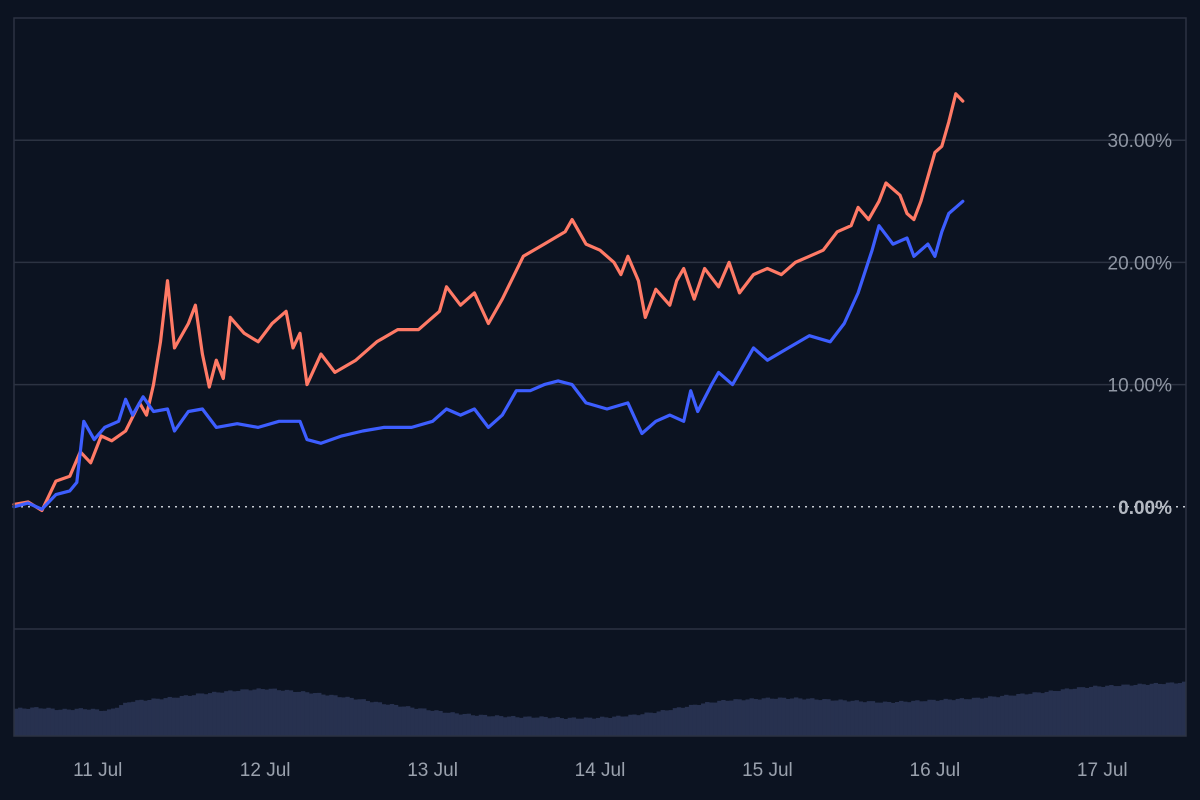 This screenshot has width=1200, height=800. What do you see at coordinates (1140, 325) in the screenshot?
I see `y-axis-ticks: 30.00% 20.00% 10.00% 0.00%` at bounding box center [1140, 325].